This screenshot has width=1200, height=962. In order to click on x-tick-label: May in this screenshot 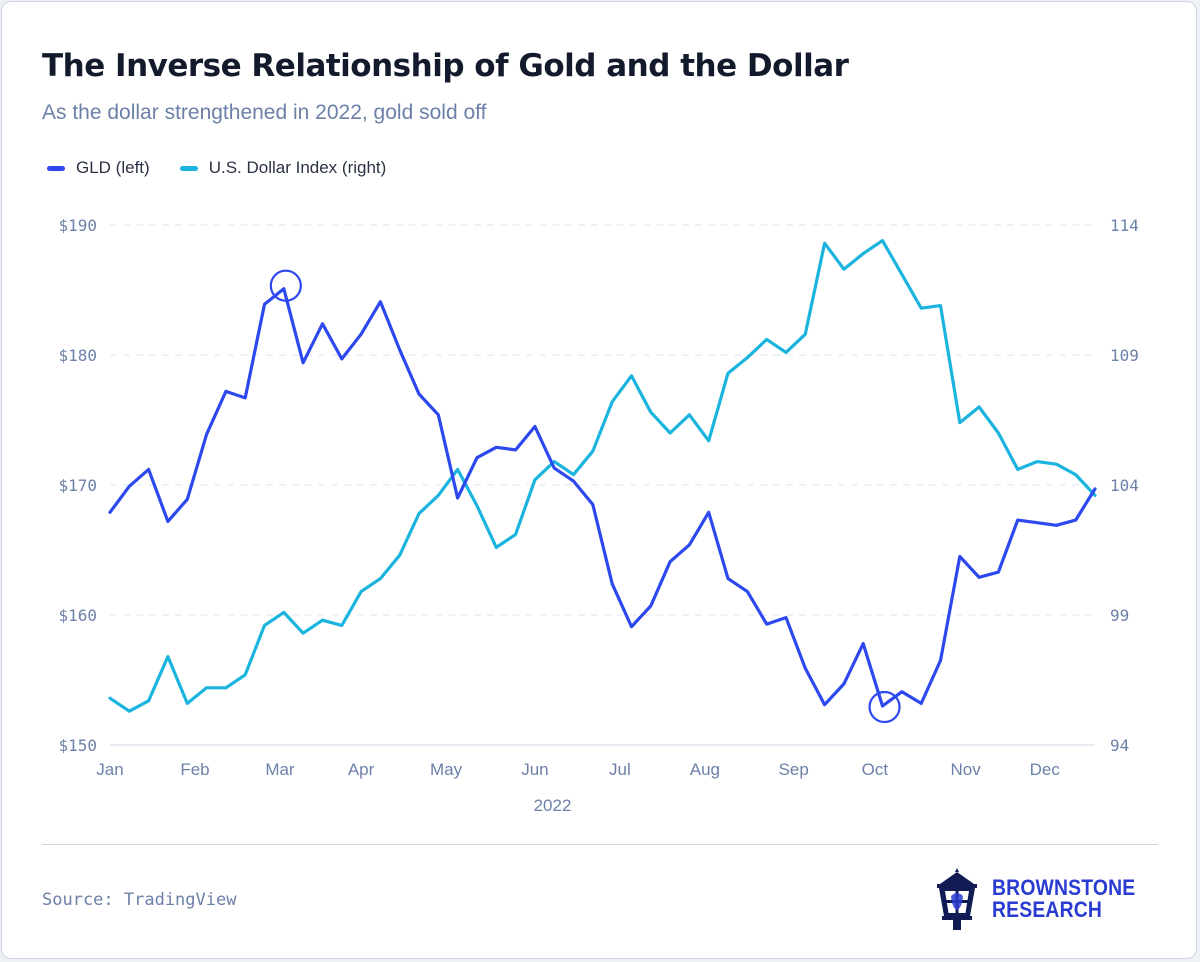, I will do `click(446, 769)`.